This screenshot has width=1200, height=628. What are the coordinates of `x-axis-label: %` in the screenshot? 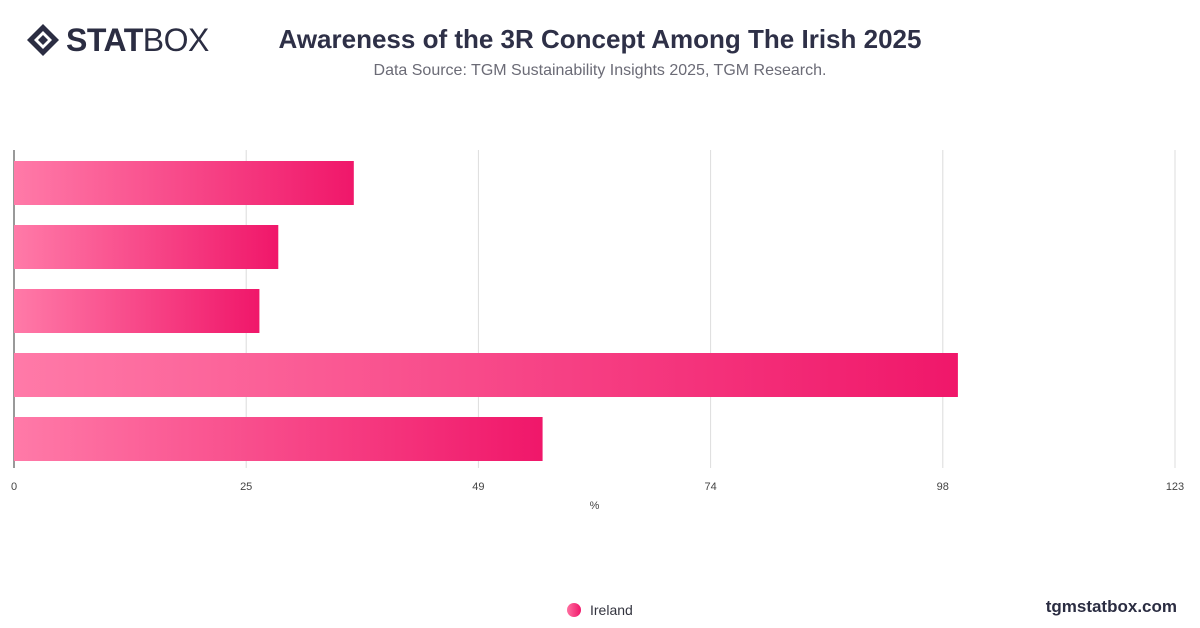 It's located at (595, 506).